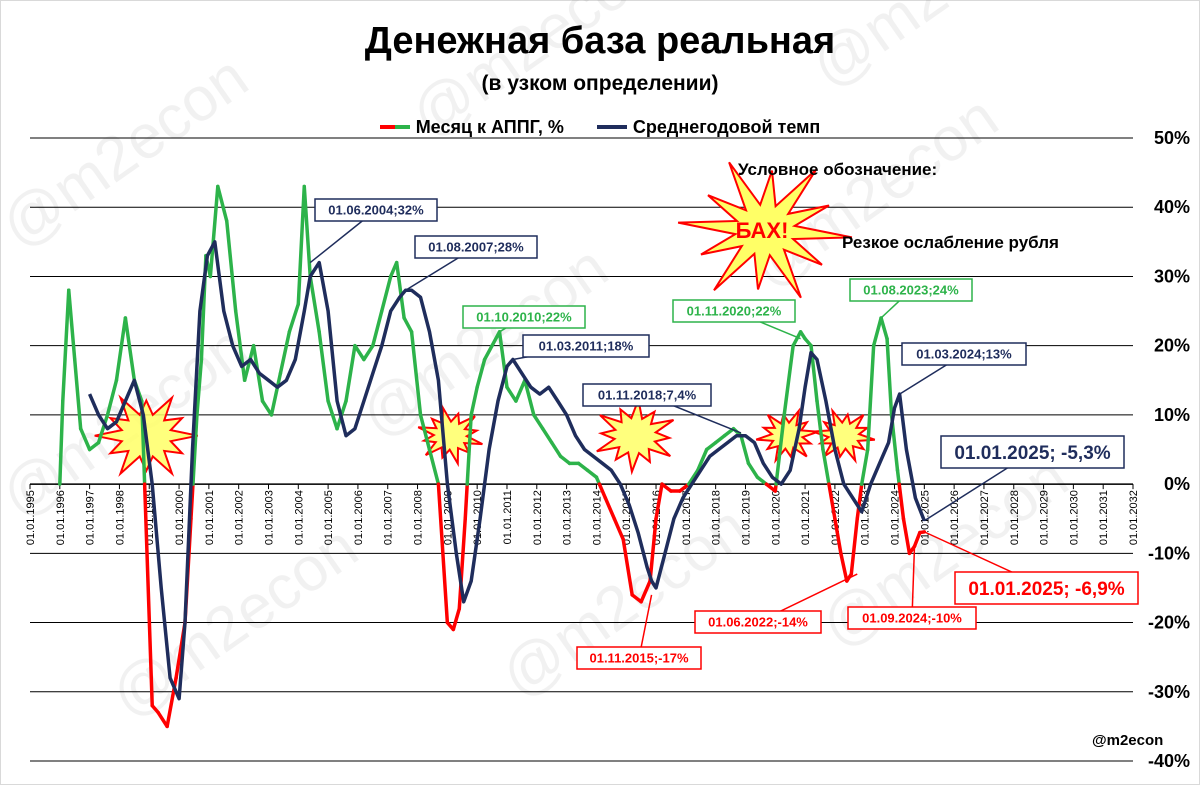 The height and width of the screenshot is (785, 1200). Describe the element at coordinates (963, 368) in the screenshot. I see `annotation-callout: 01.03.2024;13%` at that location.